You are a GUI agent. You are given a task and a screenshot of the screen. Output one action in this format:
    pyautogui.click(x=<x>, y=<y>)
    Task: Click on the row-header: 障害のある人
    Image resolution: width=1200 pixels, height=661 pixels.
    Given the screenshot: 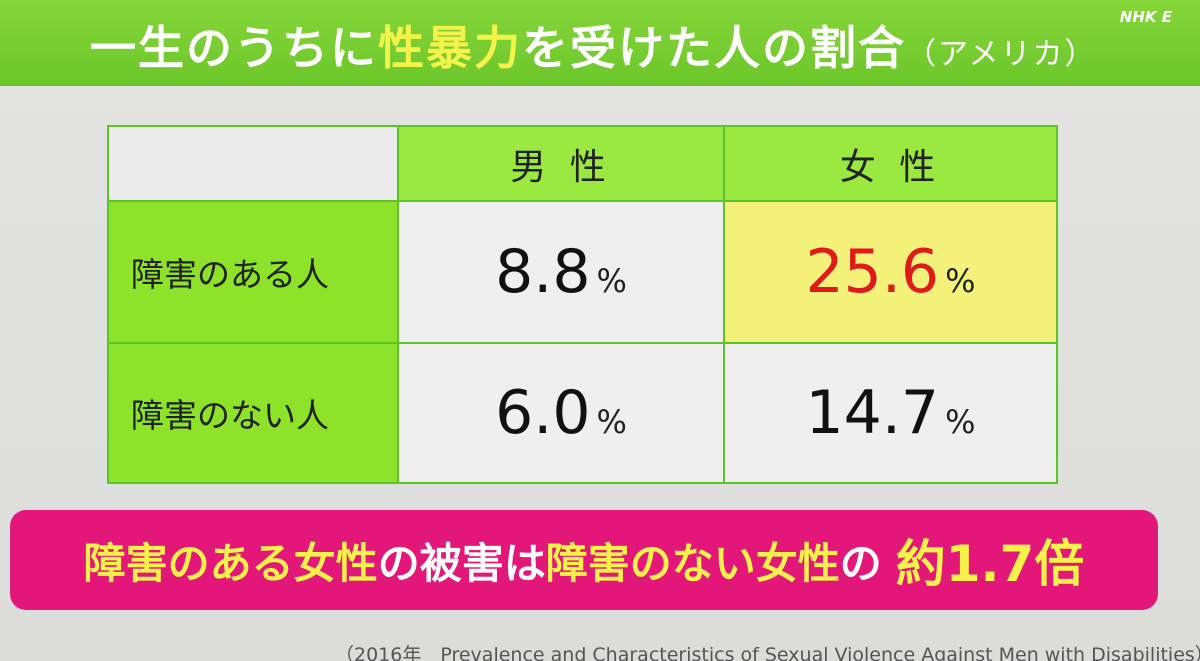 What is the action you would take?
    pyautogui.click(x=253, y=272)
    